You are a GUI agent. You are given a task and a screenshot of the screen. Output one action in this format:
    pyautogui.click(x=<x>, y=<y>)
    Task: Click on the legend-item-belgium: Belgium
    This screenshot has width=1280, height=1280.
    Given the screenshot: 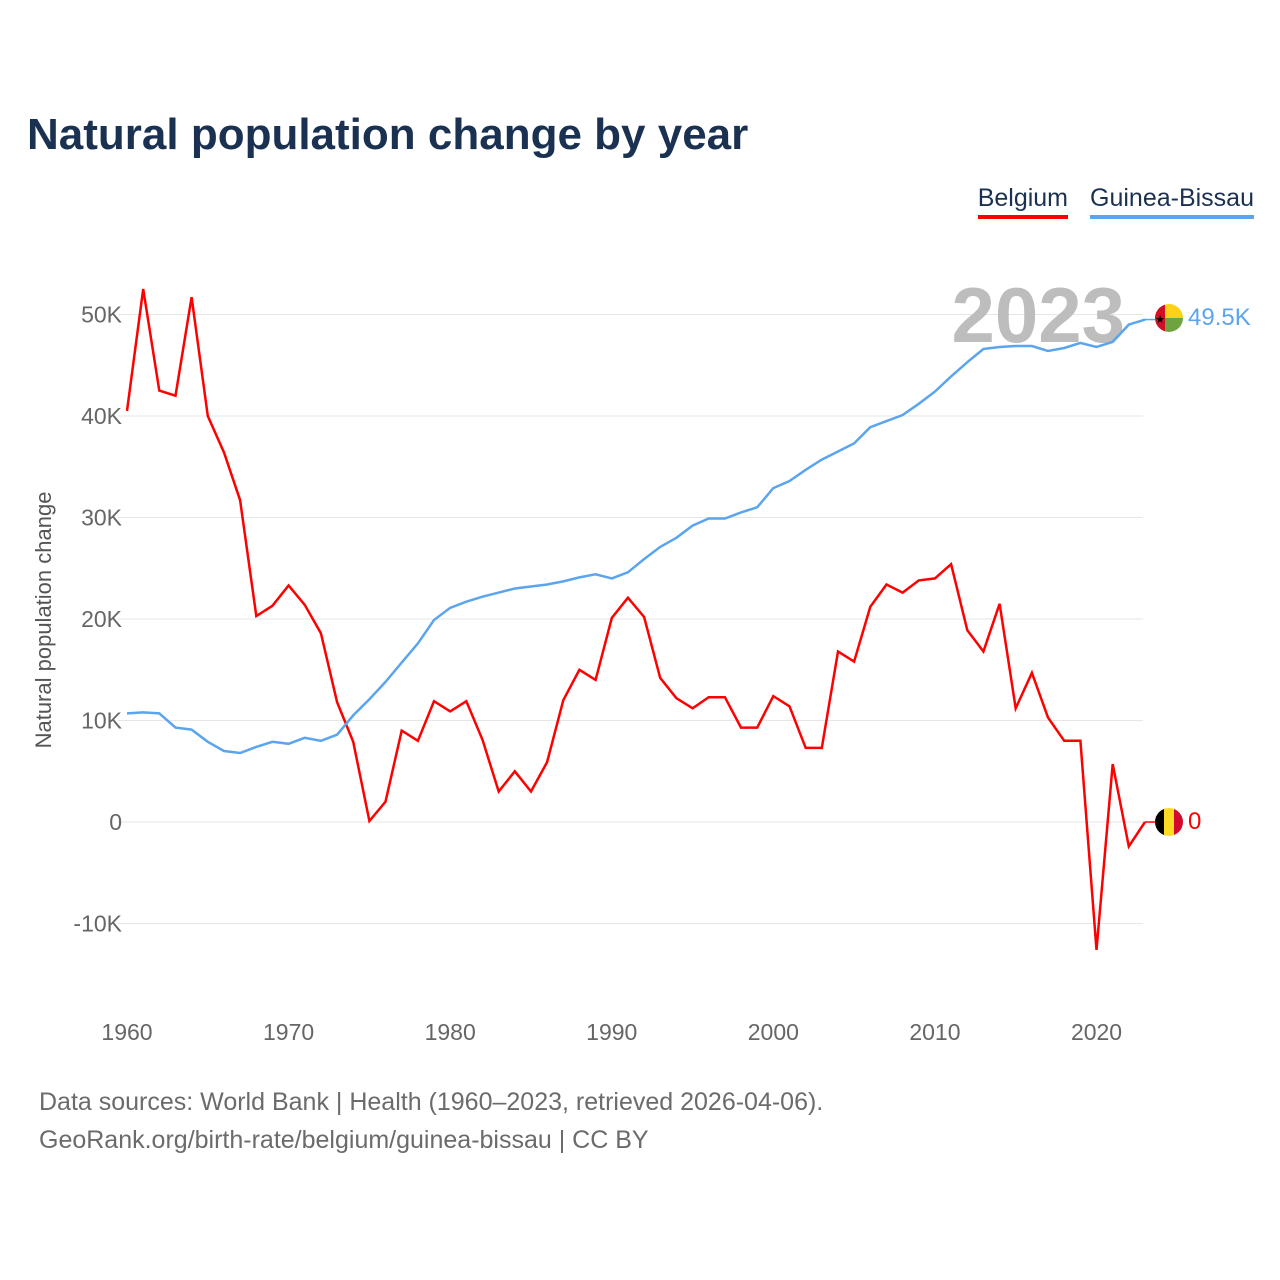 What is the action you would take?
    pyautogui.click(x=1023, y=201)
    